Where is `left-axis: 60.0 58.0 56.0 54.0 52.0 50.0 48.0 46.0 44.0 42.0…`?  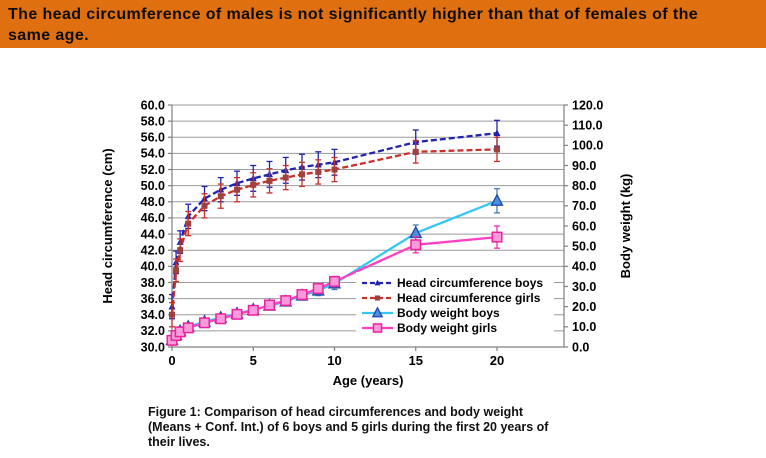 left-axis: 60.0 58.0 56.0 54.0 52.0 50.0 48.0 46.0 44.0 42.0… is located at coordinates (136, 226).